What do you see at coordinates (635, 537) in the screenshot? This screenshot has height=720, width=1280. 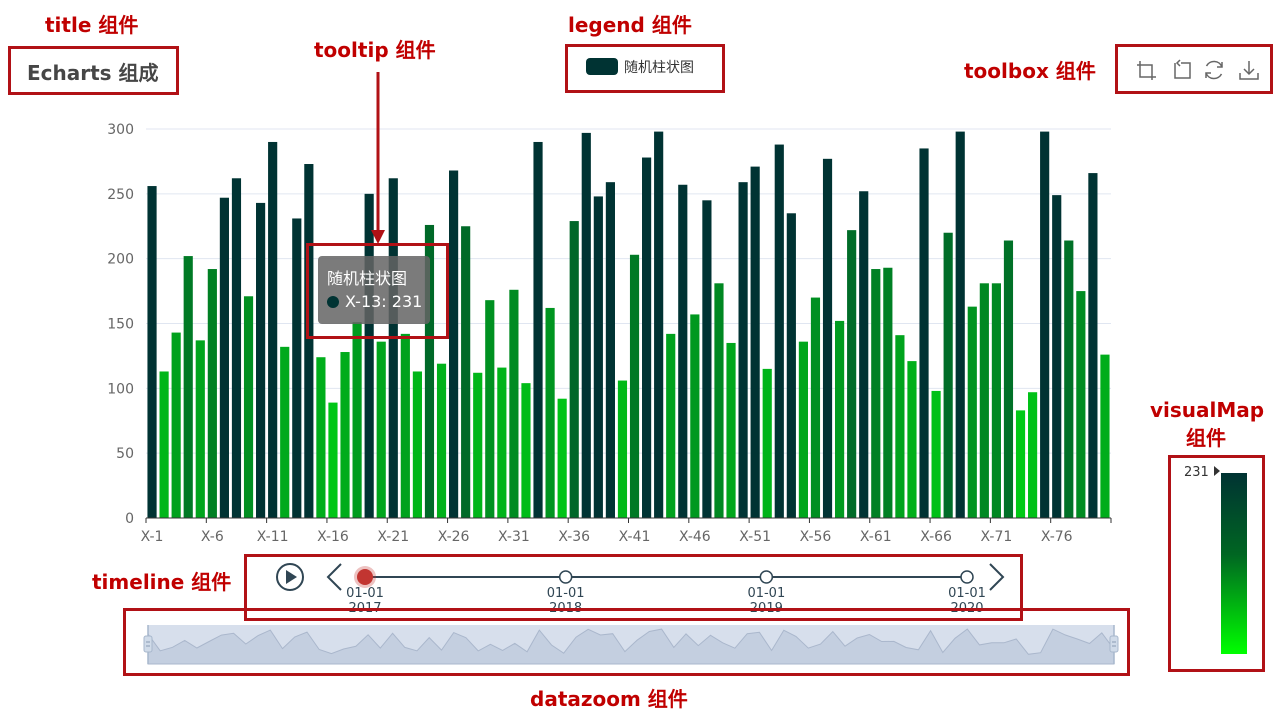 I see `x-tick-label: X-41` at bounding box center [635, 537].